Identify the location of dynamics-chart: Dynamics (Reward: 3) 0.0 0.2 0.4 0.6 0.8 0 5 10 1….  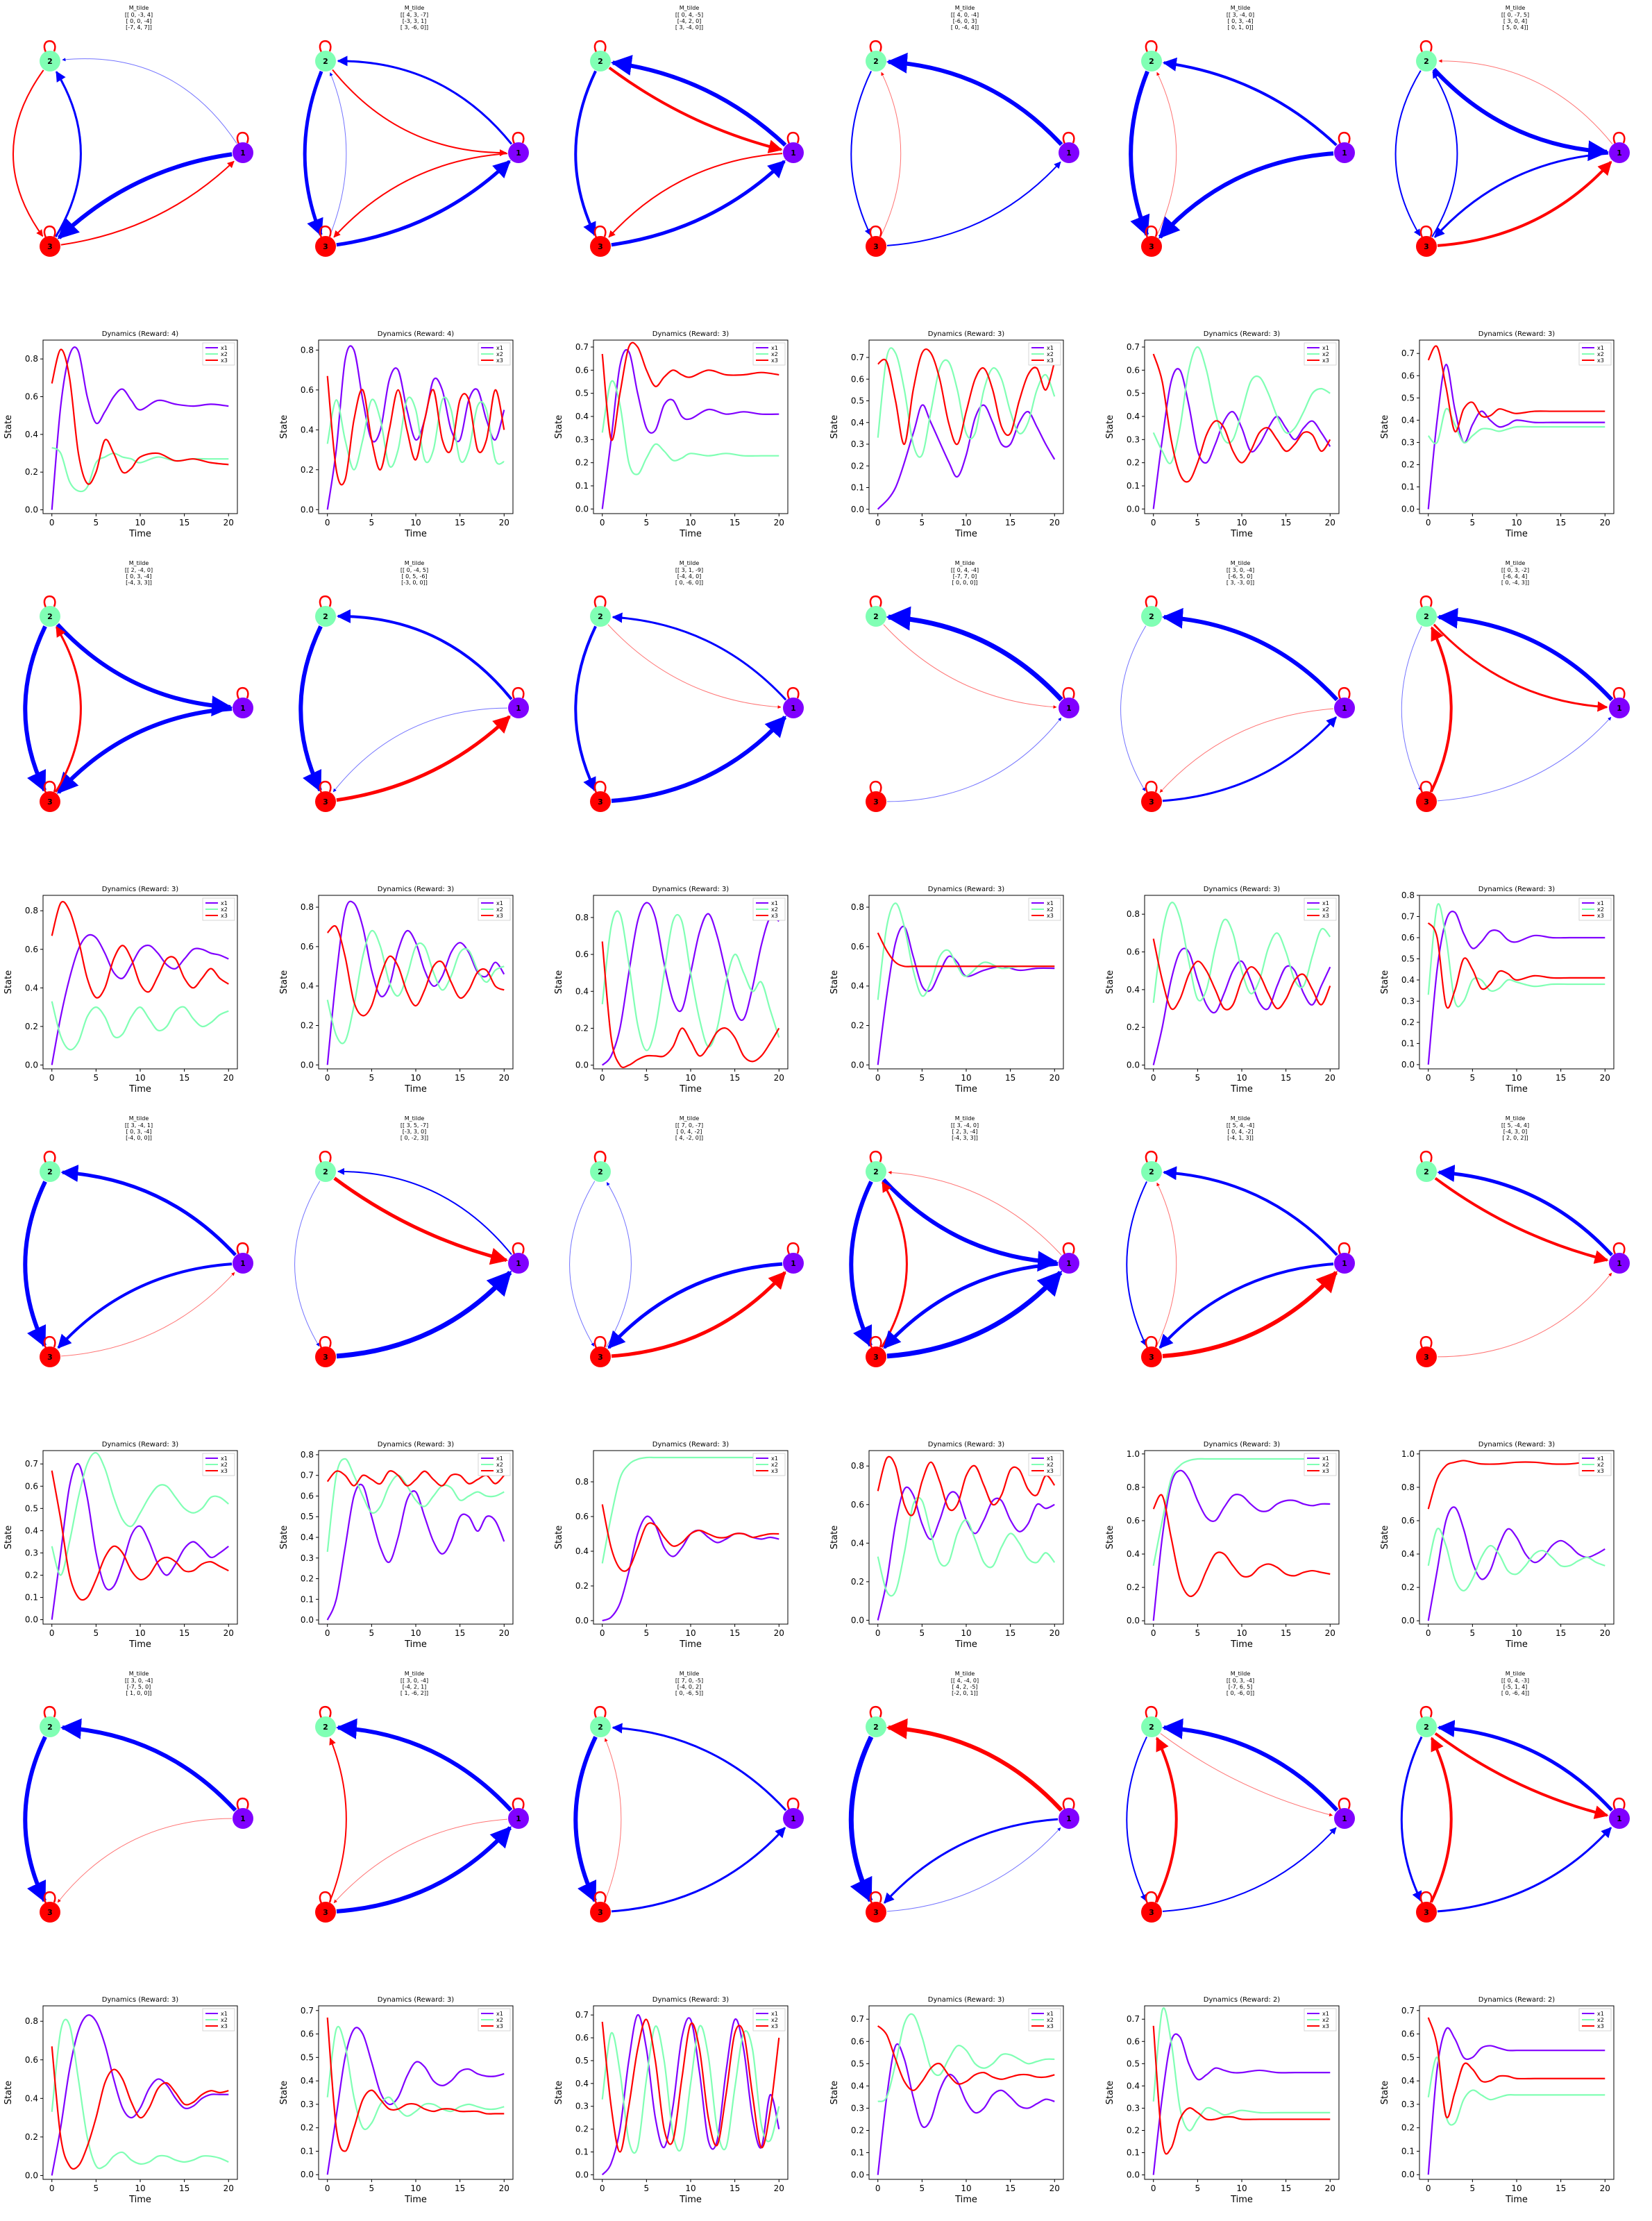
(396, 991).